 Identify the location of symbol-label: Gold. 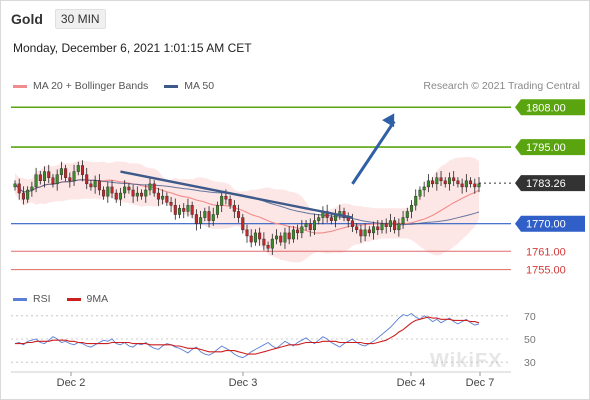
(27, 19).